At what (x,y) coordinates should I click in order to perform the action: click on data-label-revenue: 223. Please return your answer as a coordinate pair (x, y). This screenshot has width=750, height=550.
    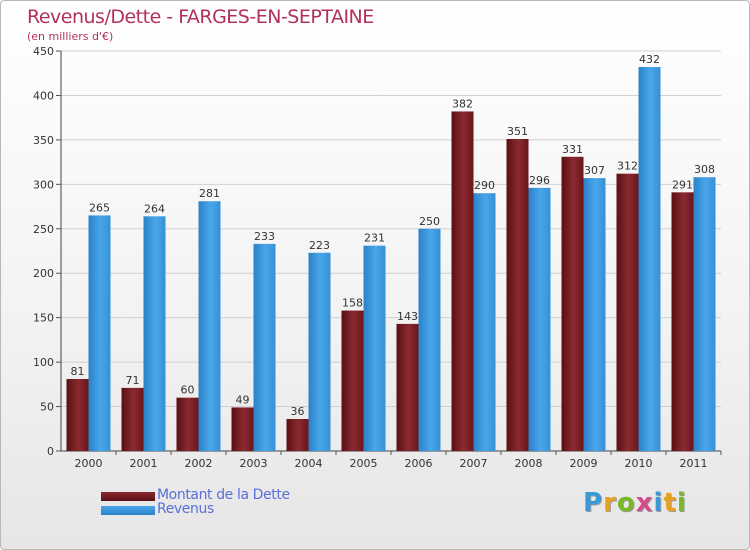
    Looking at the image, I should click on (319, 245).